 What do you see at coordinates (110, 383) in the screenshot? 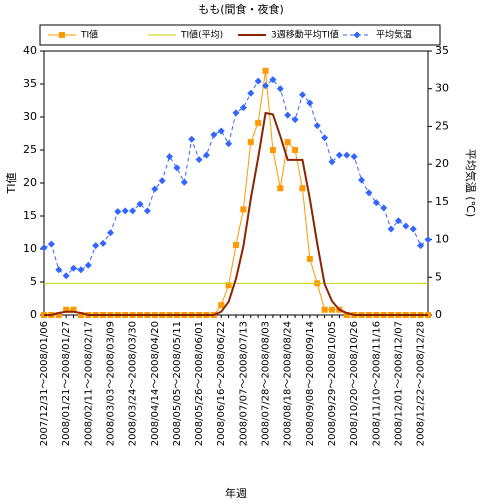
I see `x-tick-label: 2008/03/03～2008/03/09` at bounding box center [110, 383].